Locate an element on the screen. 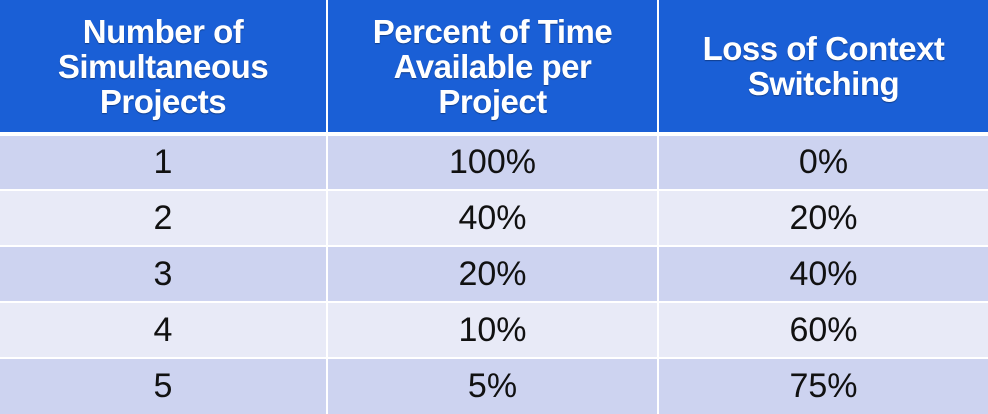 This screenshot has width=988, height=414. cell-context-loss: 60% is located at coordinates (823, 329).